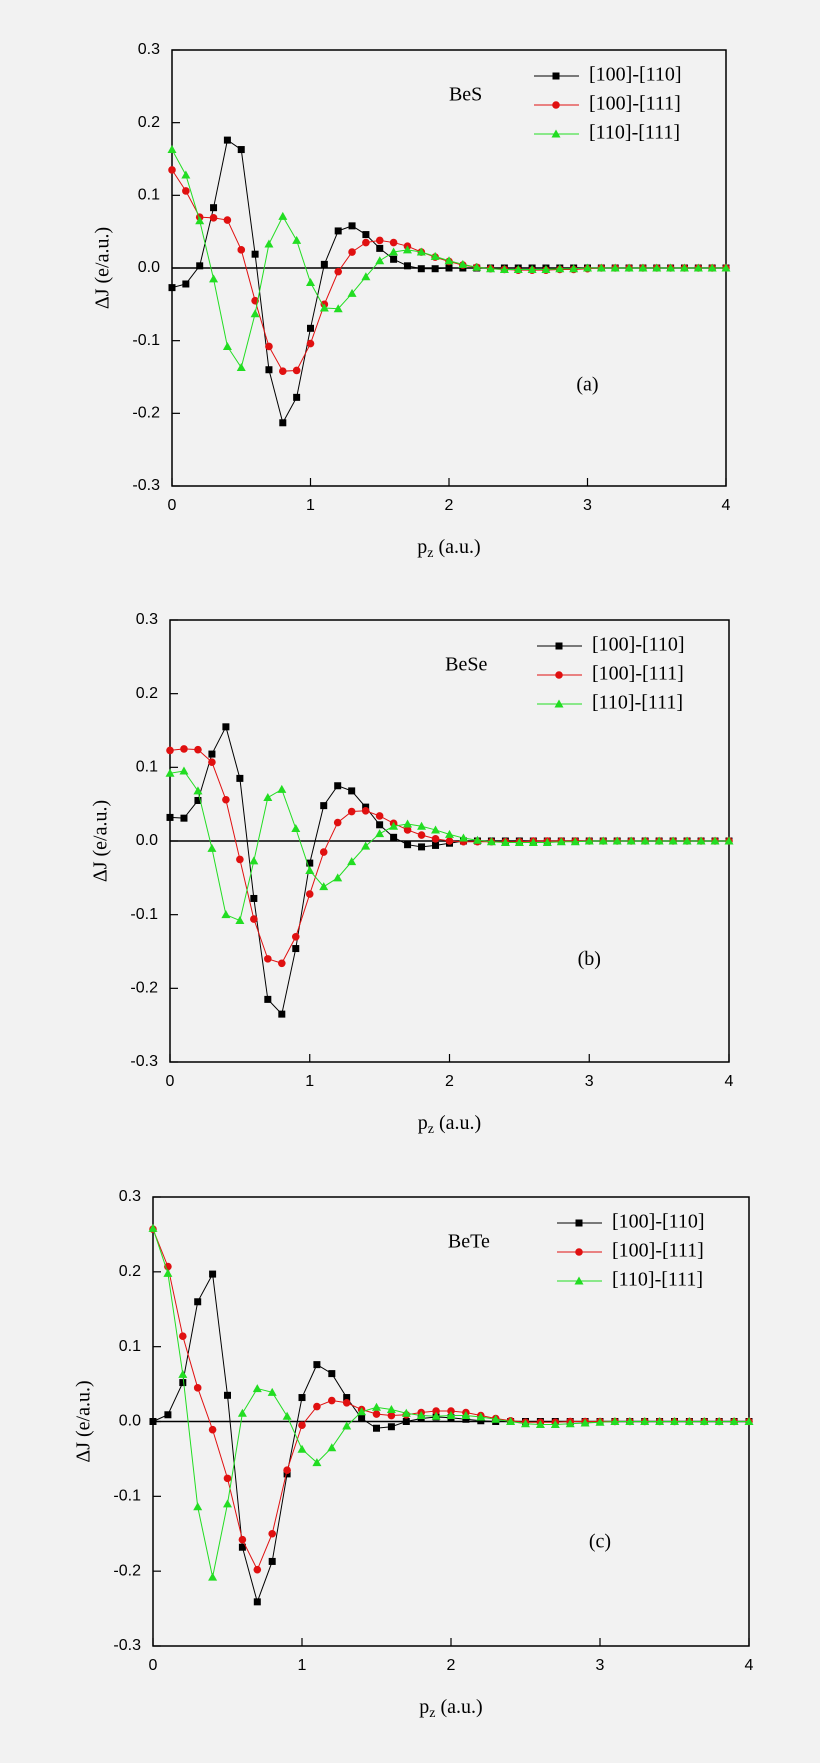 This screenshot has width=820, height=1763. Describe the element at coordinates (149, 122) in the screenshot. I see `y-tick-label: 0.2` at that location.